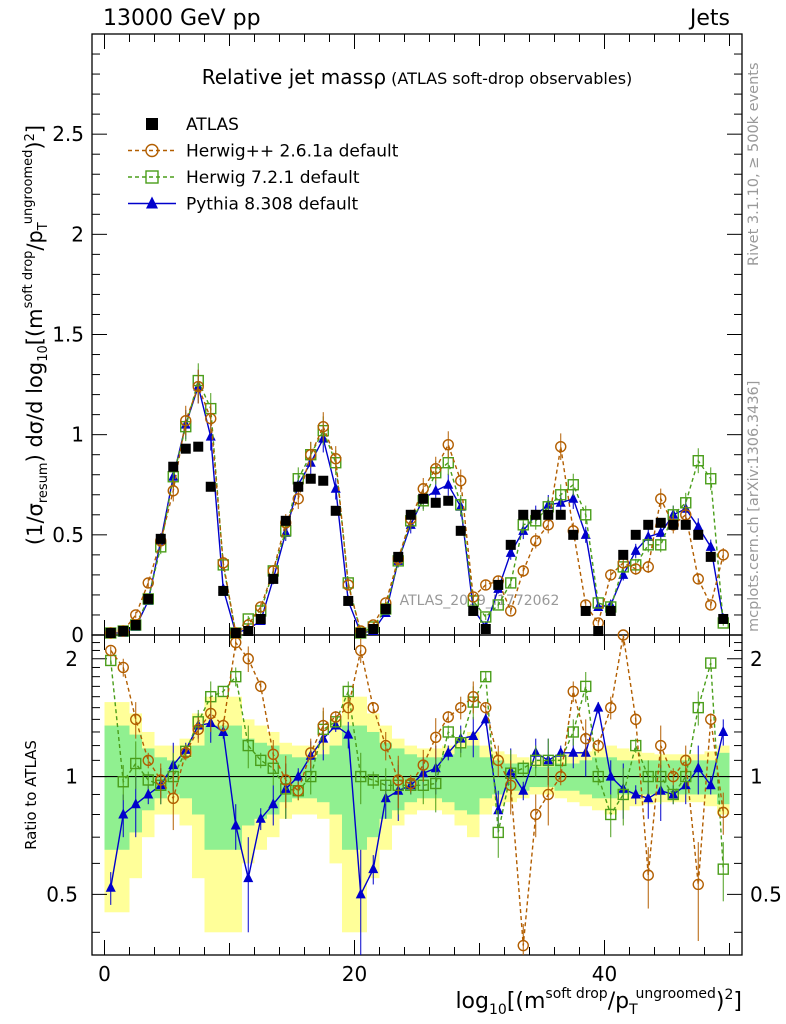 Image resolution: width=786 pixels, height=1024 pixels. Describe the element at coordinates (709, 18) in the screenshot. I see `jets-label: Jets` at that location.